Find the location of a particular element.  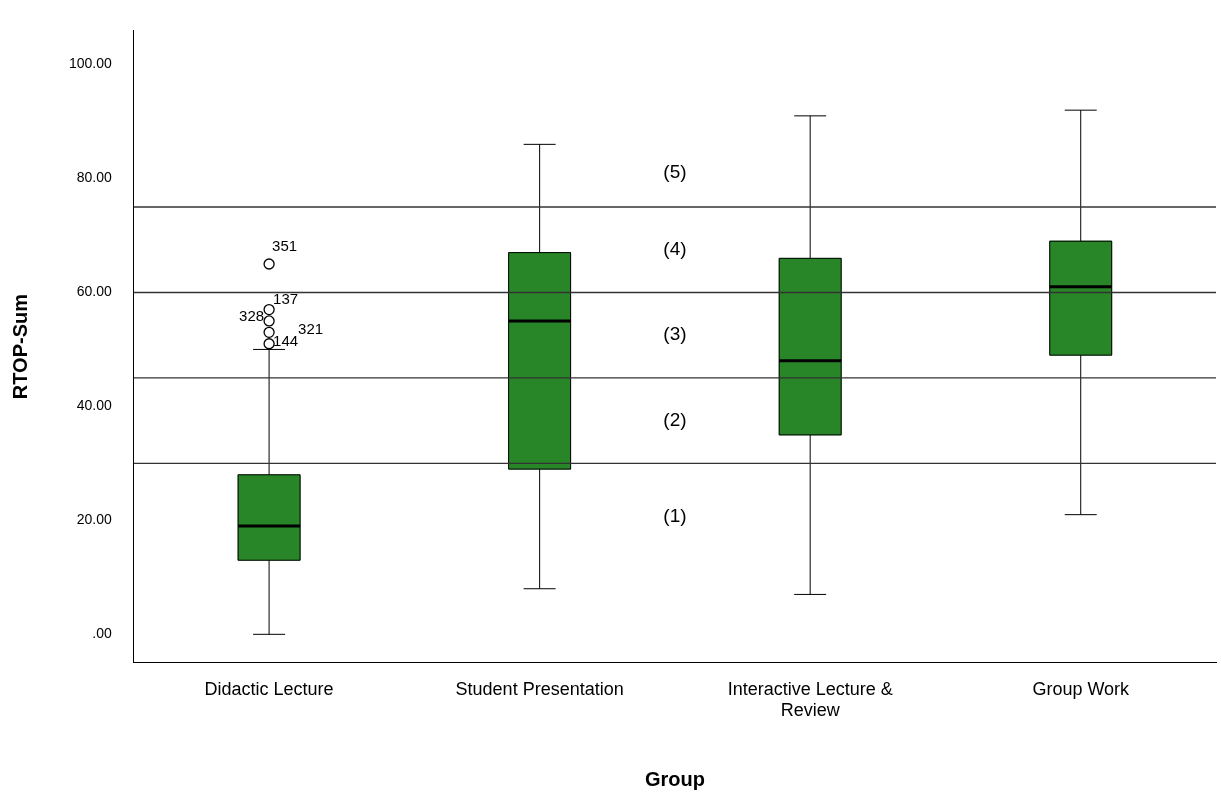

annotation: (1) is located at coordinates (675, 515).